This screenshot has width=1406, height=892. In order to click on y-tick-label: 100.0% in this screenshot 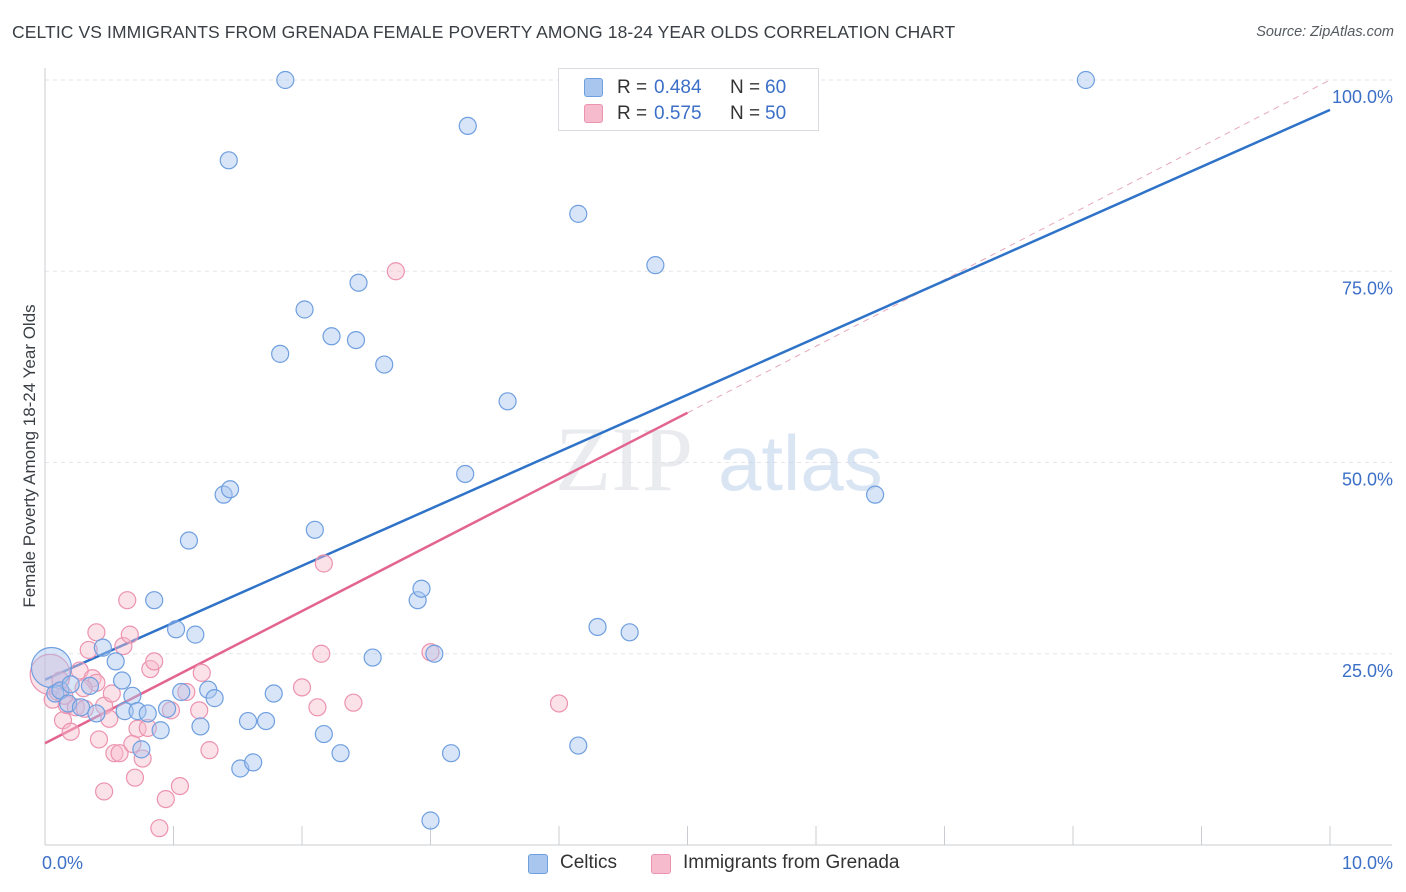, I will do `click(1362, 97)`.